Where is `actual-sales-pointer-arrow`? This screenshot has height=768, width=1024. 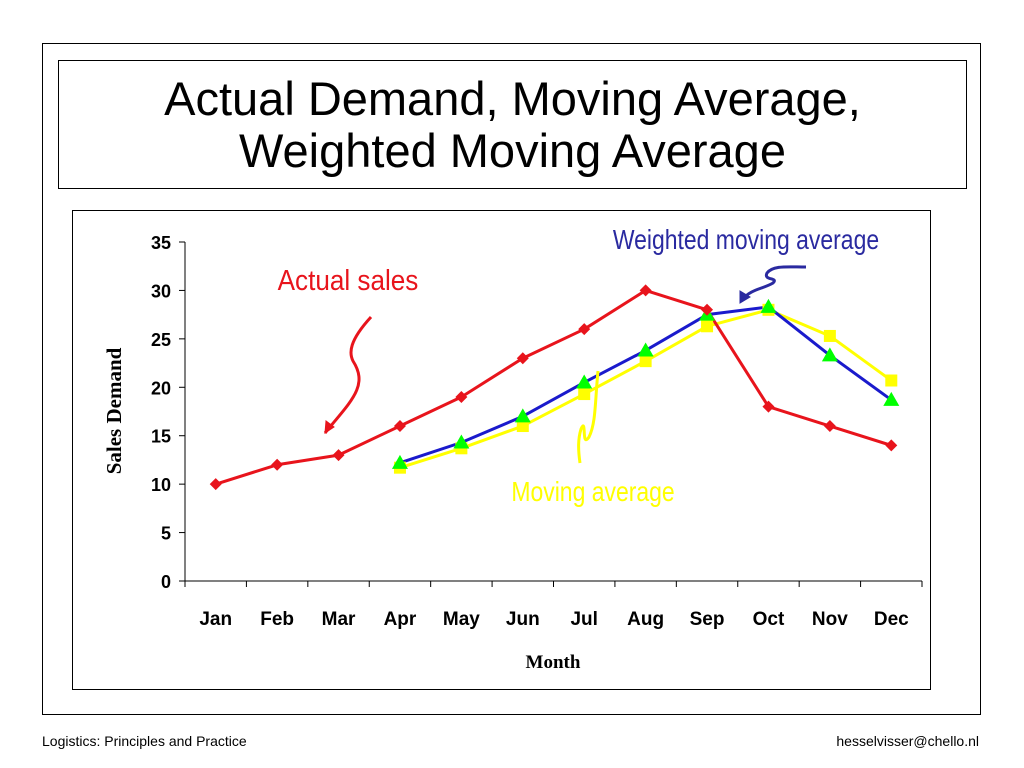
actual-sales-pointer-arrow is located at coordinates (348, 374).